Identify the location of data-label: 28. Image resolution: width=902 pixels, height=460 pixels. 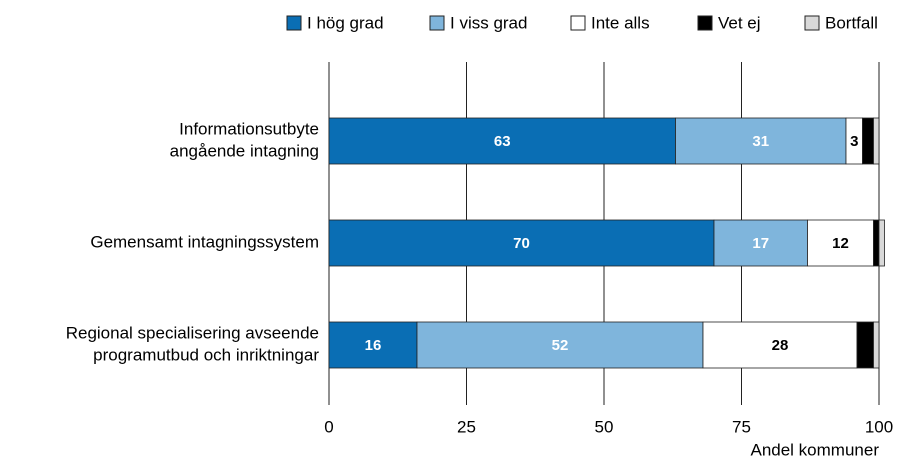
(780, 345).